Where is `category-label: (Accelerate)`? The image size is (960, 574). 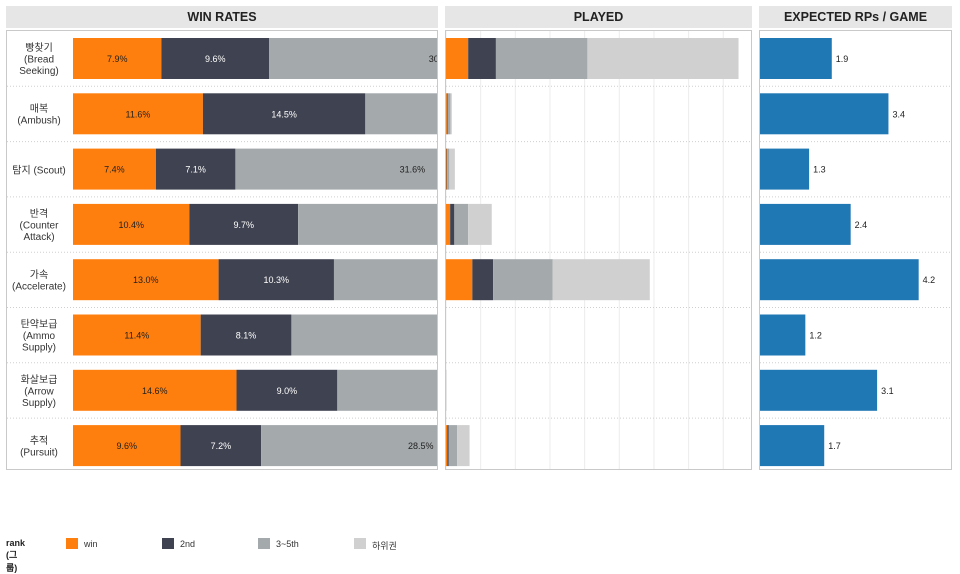
category-label: (Accelerate) is located at coordinates (39, 287).